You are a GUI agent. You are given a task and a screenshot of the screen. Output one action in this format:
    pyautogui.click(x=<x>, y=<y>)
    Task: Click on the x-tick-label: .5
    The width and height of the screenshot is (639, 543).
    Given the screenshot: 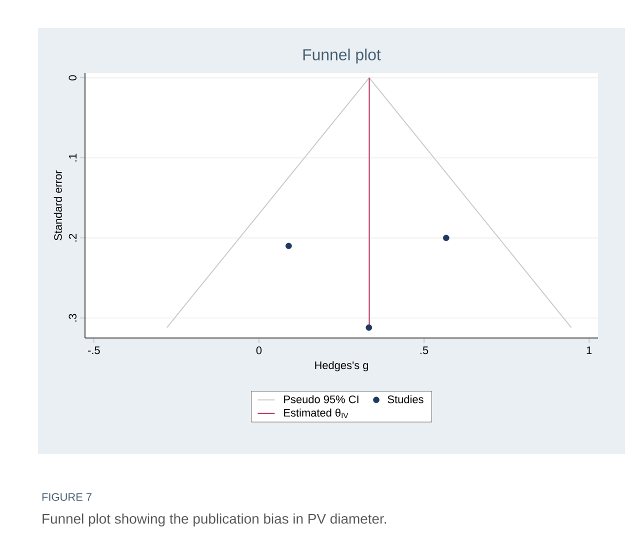 What is the action you would take?
    pyautogui.click(x=424, y=350)
    